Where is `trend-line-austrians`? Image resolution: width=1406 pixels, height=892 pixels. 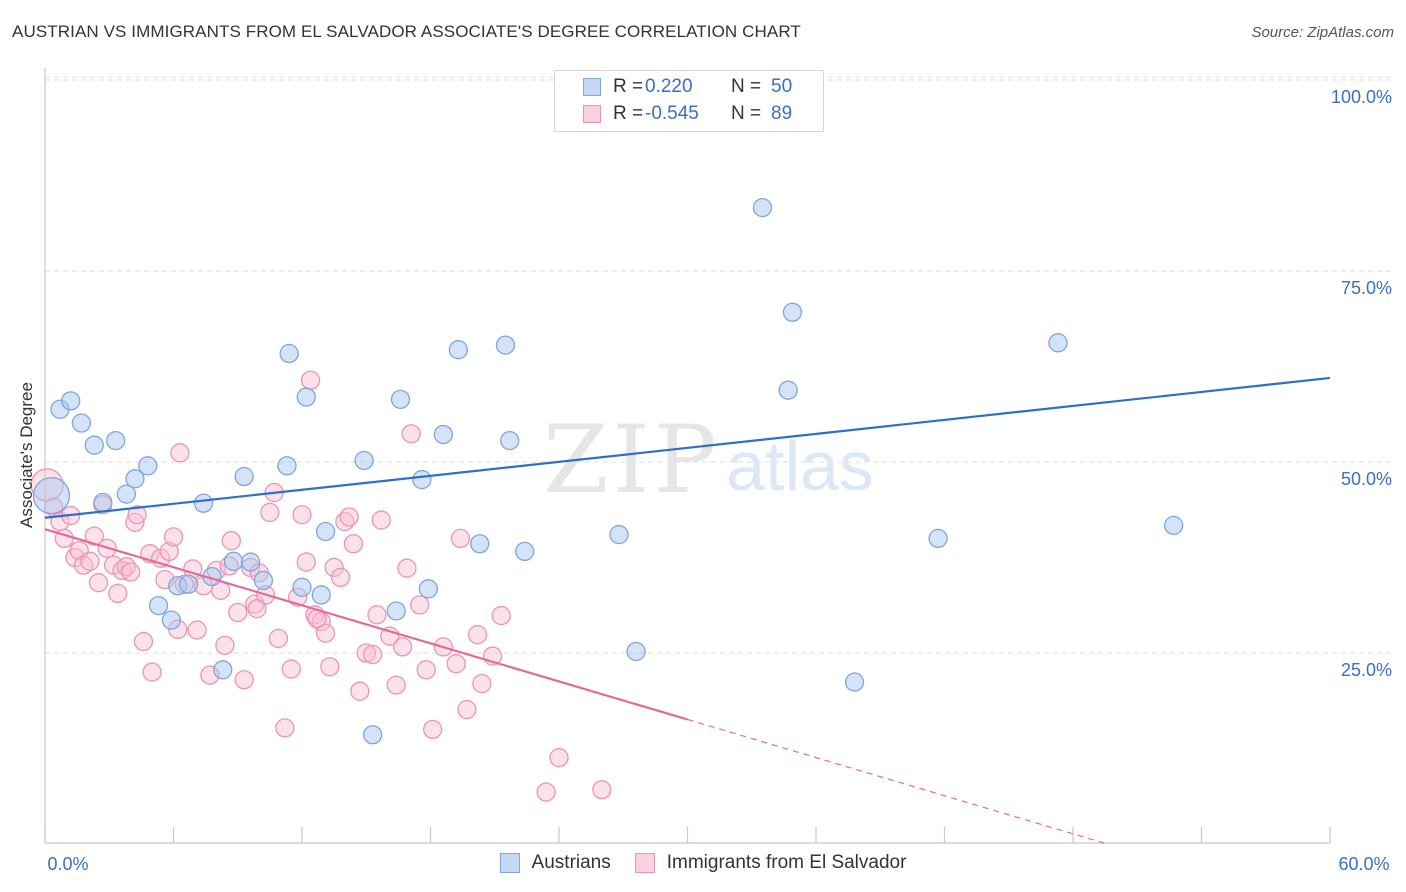
trend-line-austrians is located at coordinates (687, 447).